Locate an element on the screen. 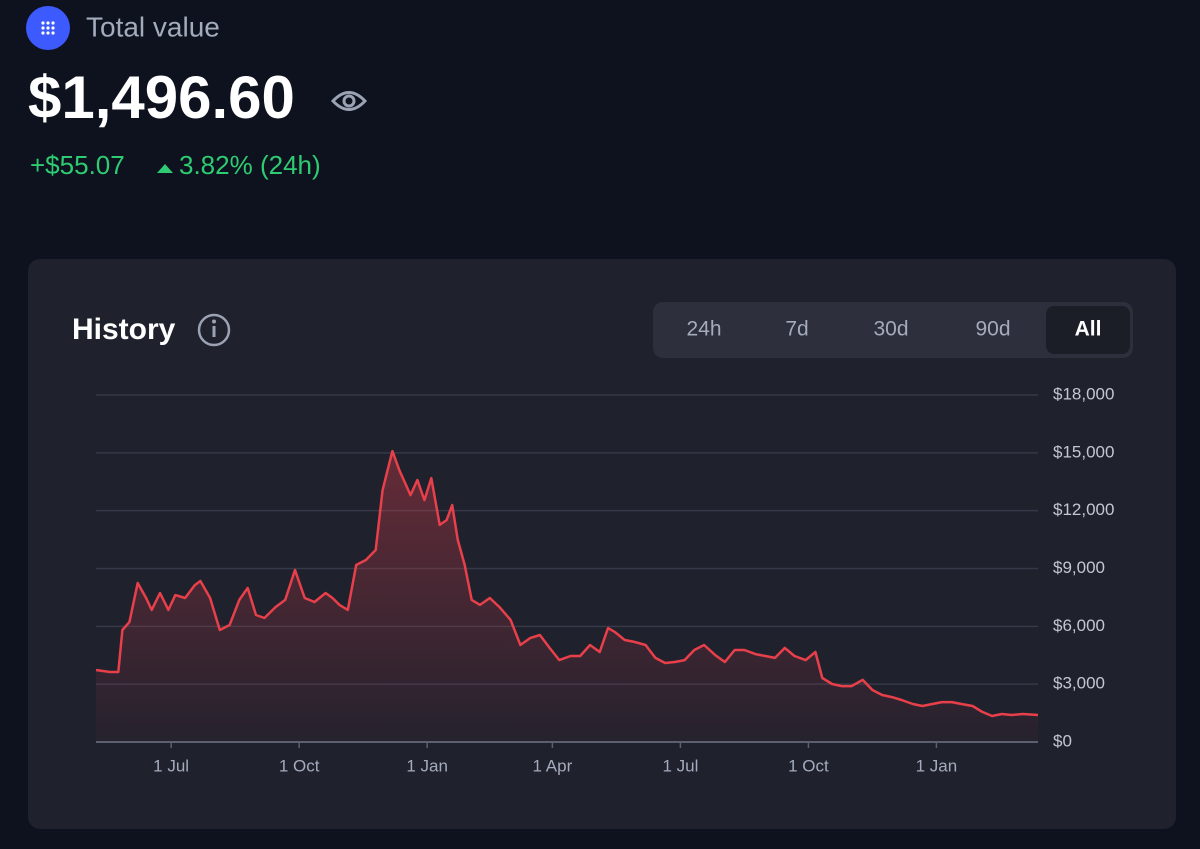 This screenshot has width=1200, height=849. eye-icon is located at coordinates (349, 101).